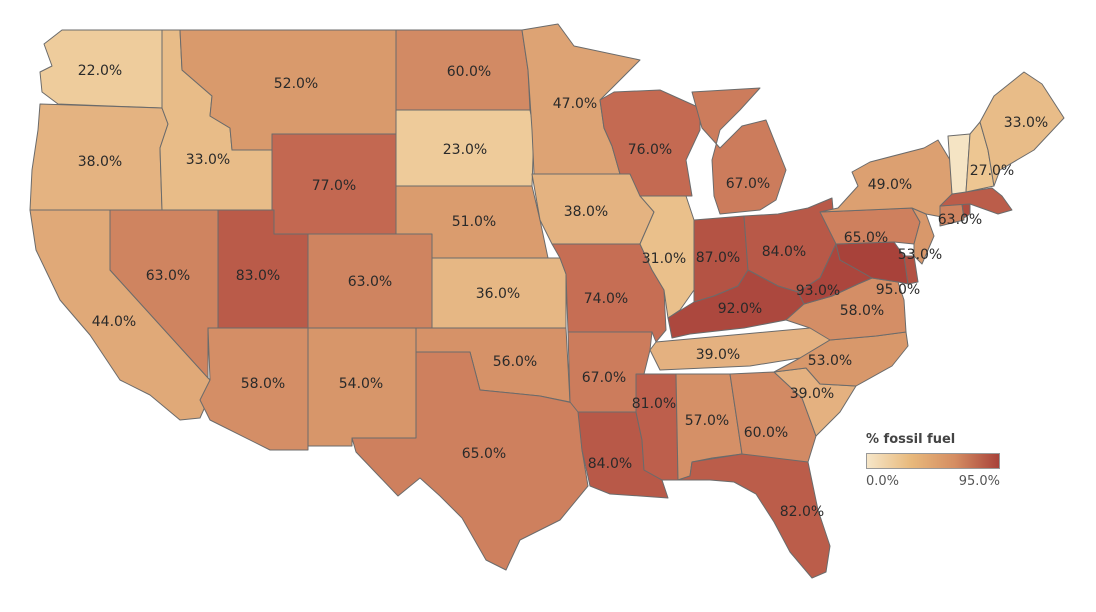  What do you see at coordinates (890, 185) in the screenshot?
I see `state-label-ny: 49.0%` at bounding box center [890, 185].